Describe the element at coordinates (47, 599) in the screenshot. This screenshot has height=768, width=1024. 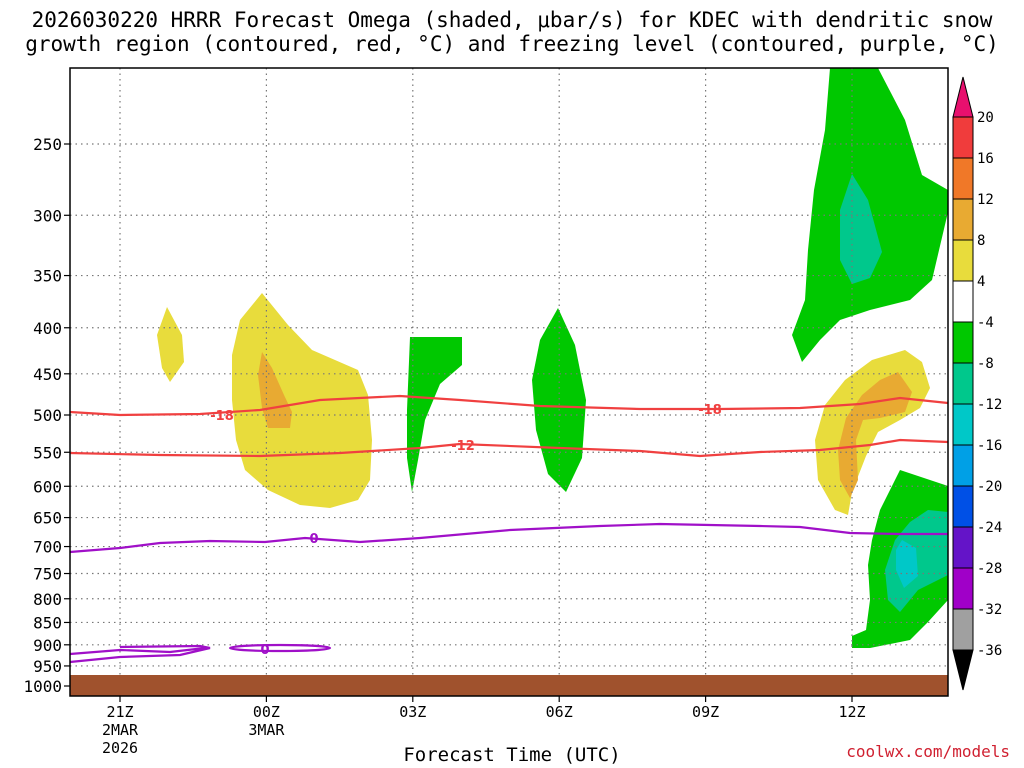
I see `y-tick-label: 800` at that location.